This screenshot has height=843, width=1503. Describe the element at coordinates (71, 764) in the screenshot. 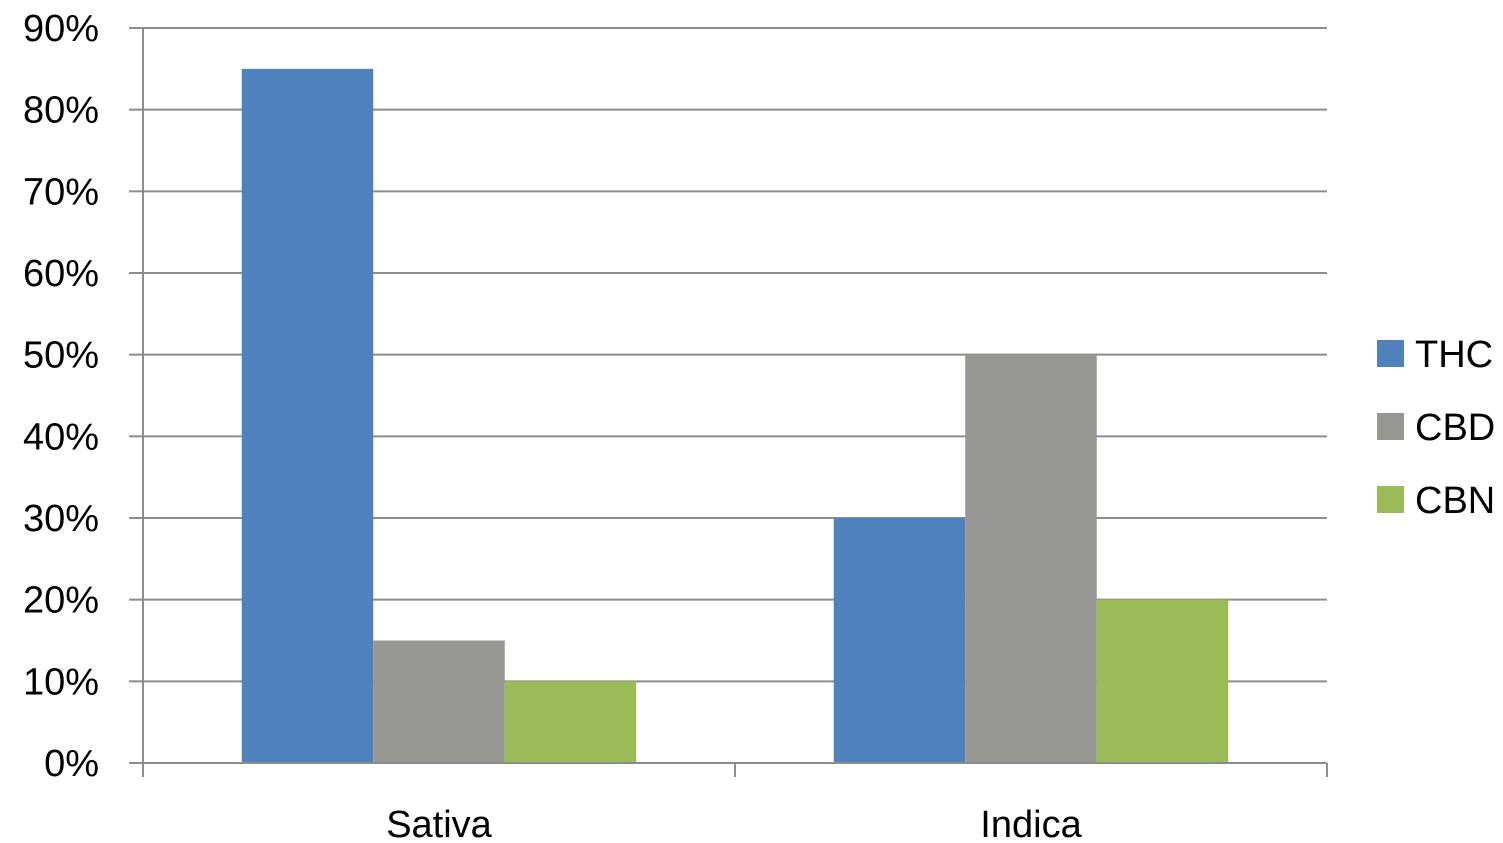

I see `y-tick-label: 0%` at that location.